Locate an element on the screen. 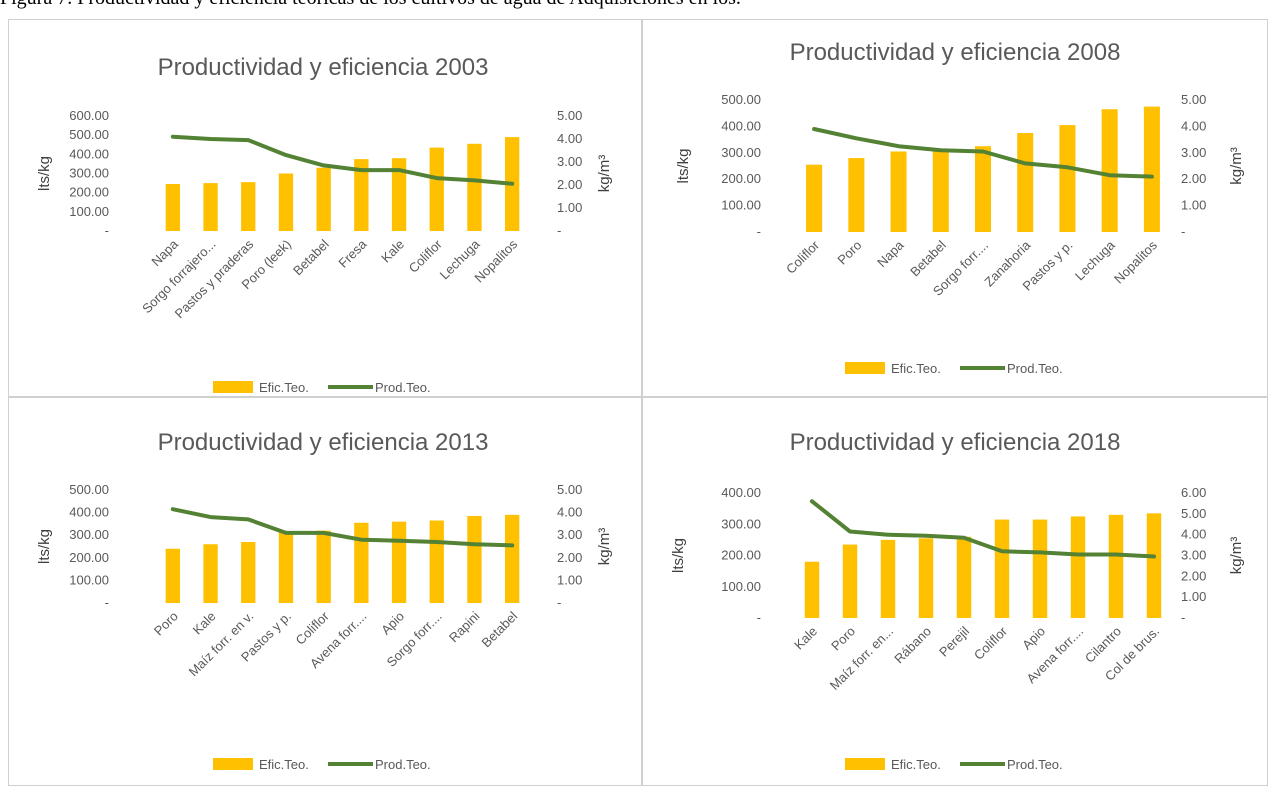  x-tick-label: Nopalitos is located at coordinates (1135, 261).